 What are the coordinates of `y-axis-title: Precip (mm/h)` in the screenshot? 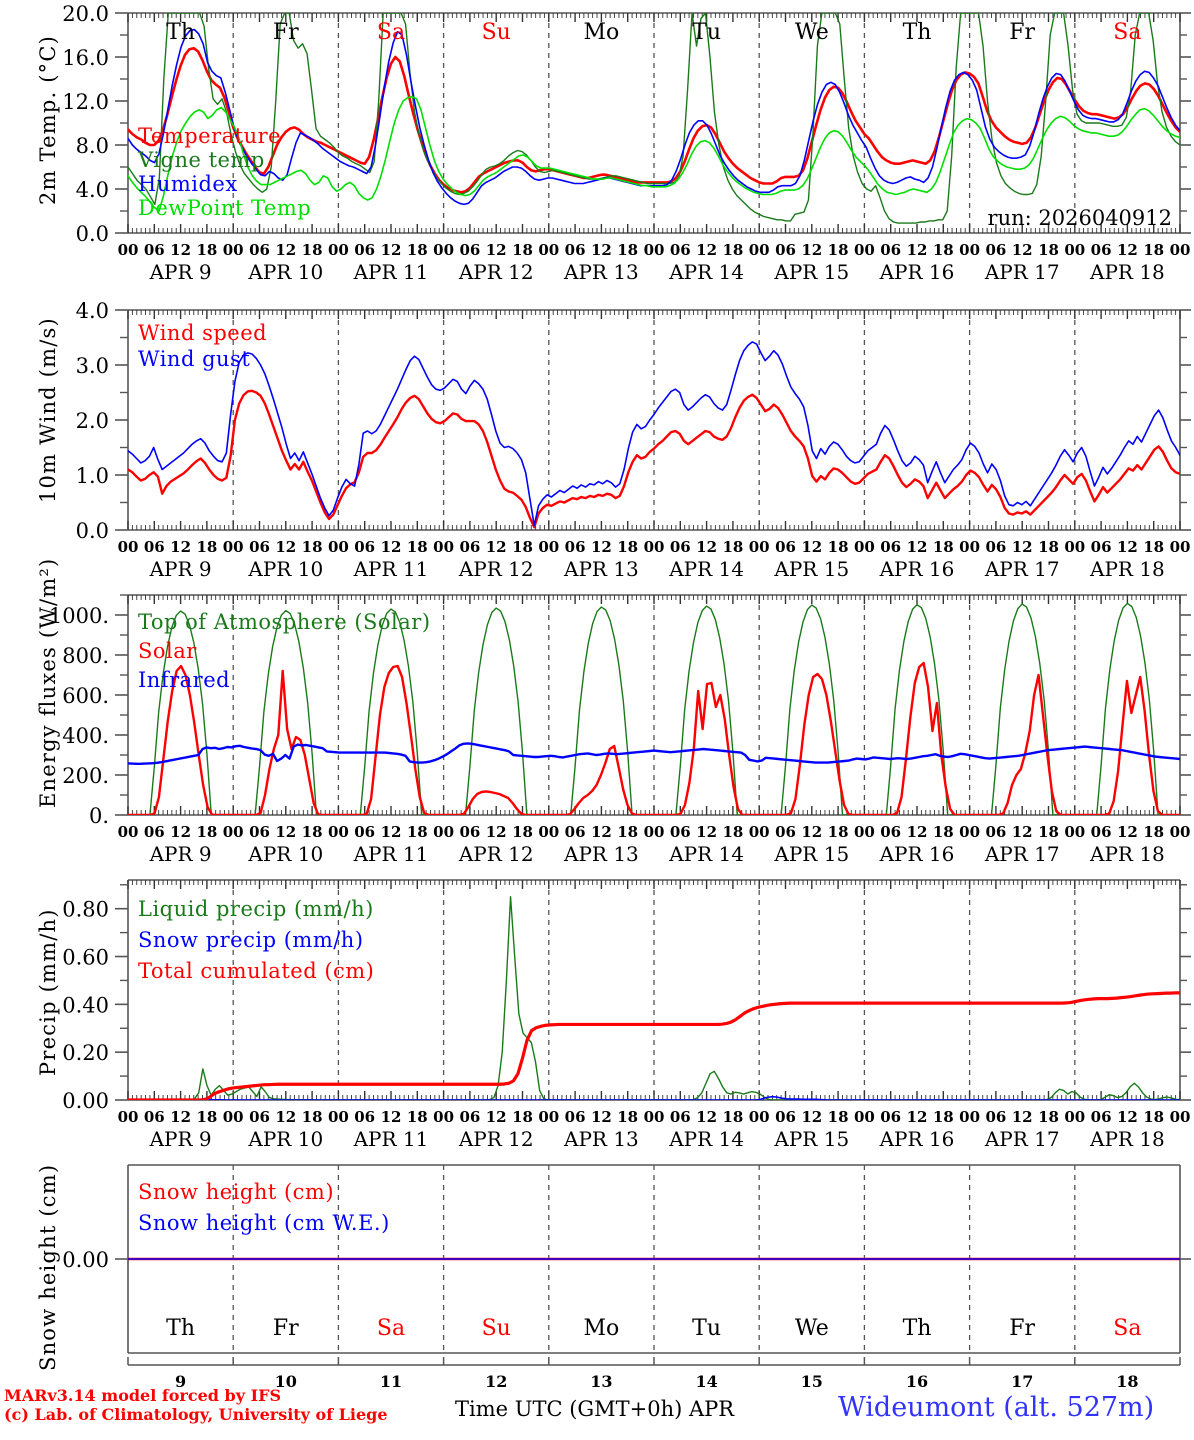 It's located at (48, 992).